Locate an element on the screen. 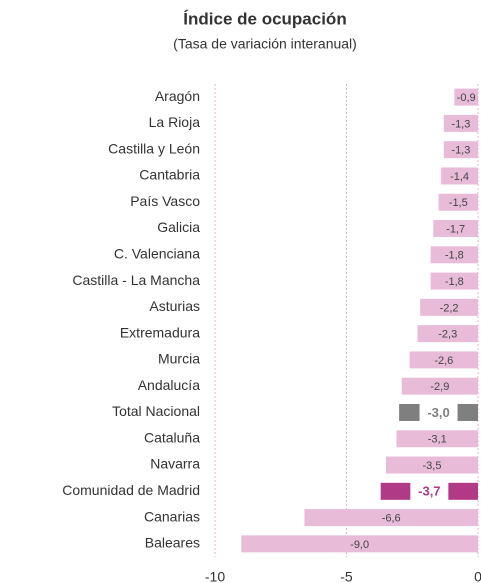 Image resolution: width=481 pixels, height=583 pixels. y-tick-label: Cantabria is located at coordinates (169, 175).